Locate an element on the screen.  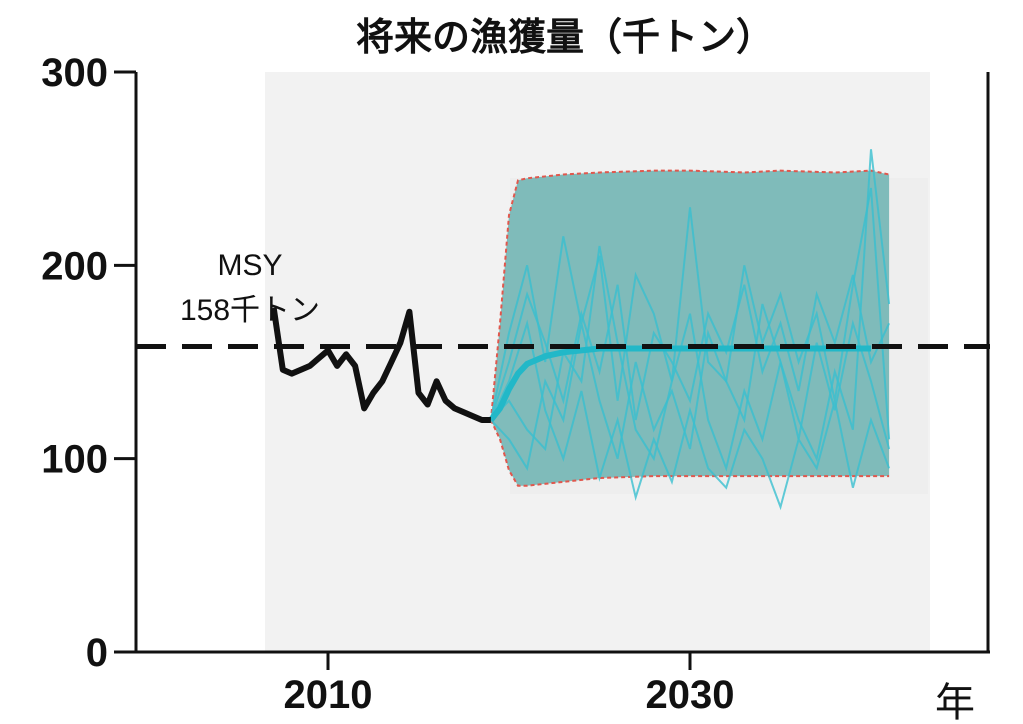
band-lower-edge is located at coordinates (689, 453).